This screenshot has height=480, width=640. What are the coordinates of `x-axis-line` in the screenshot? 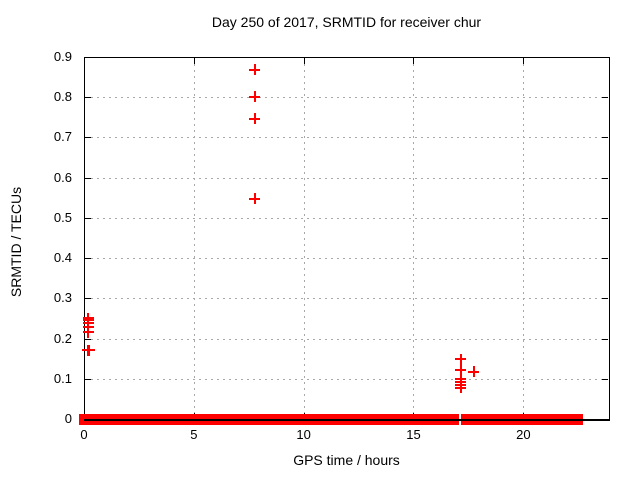 It's located at (347, 420).